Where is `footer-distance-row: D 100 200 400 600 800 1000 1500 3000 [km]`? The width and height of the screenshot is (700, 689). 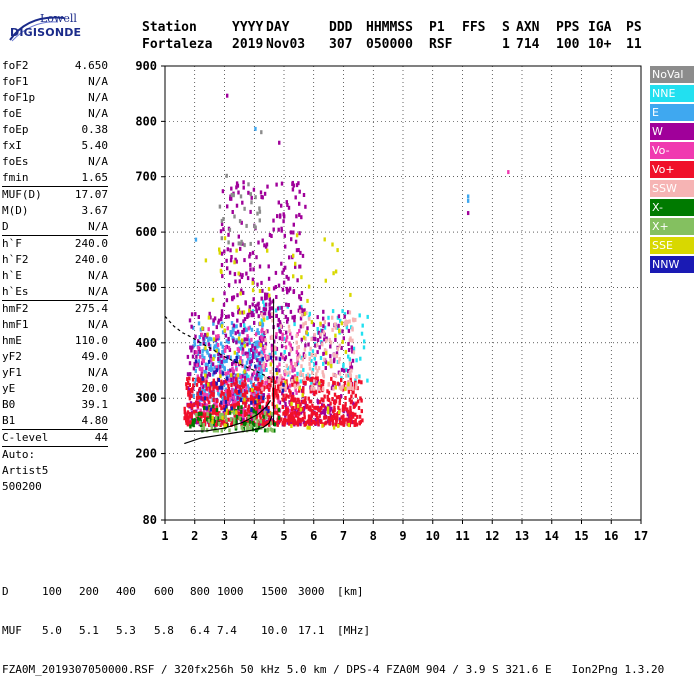
footer-distance-row: D 100 200 400 600 800 1000 1500 3000 [km] is located at coordinates (333, 591).